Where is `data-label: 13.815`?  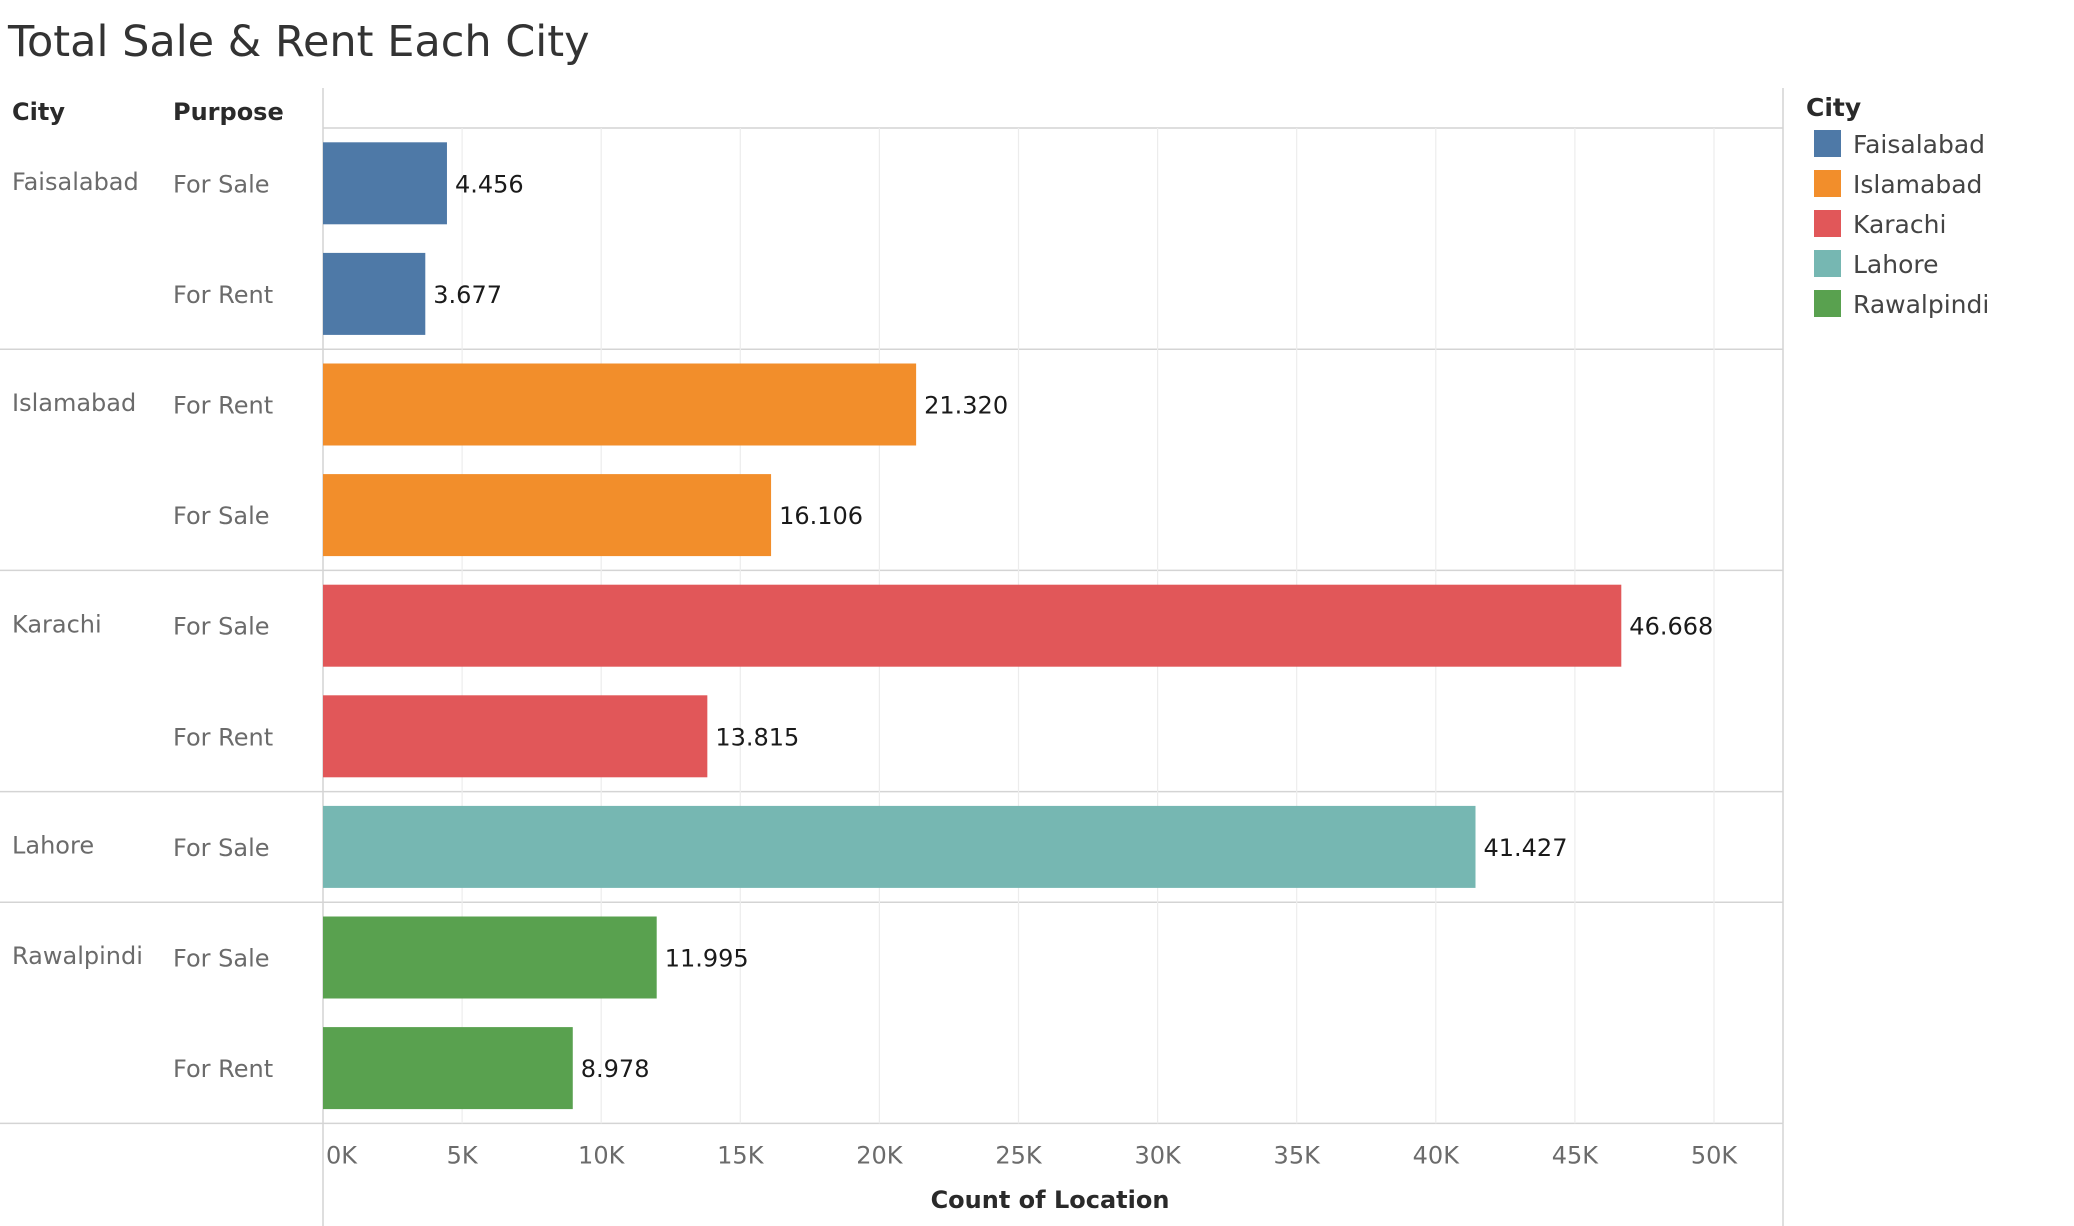
data-label: 13.815 is located at coordinates (757, 737).